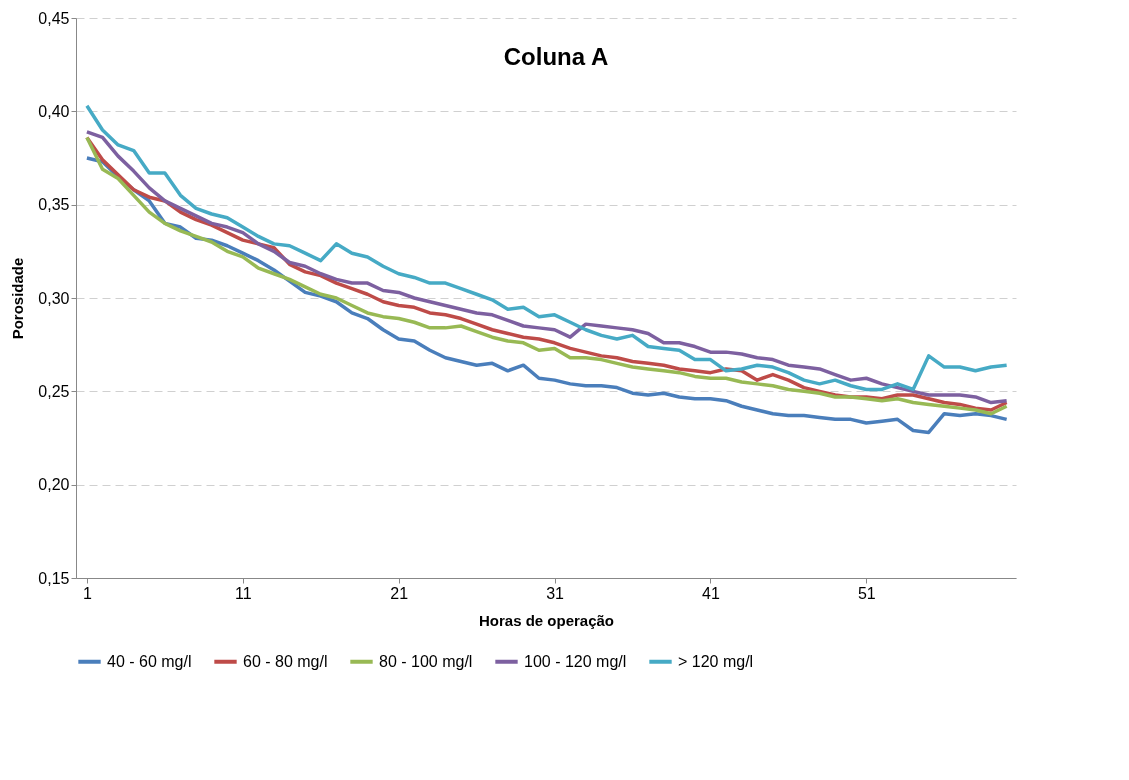 The image size is (1129, 780). I want to click on legend-label: 80 - 100 mg/l, so click(426, 661).